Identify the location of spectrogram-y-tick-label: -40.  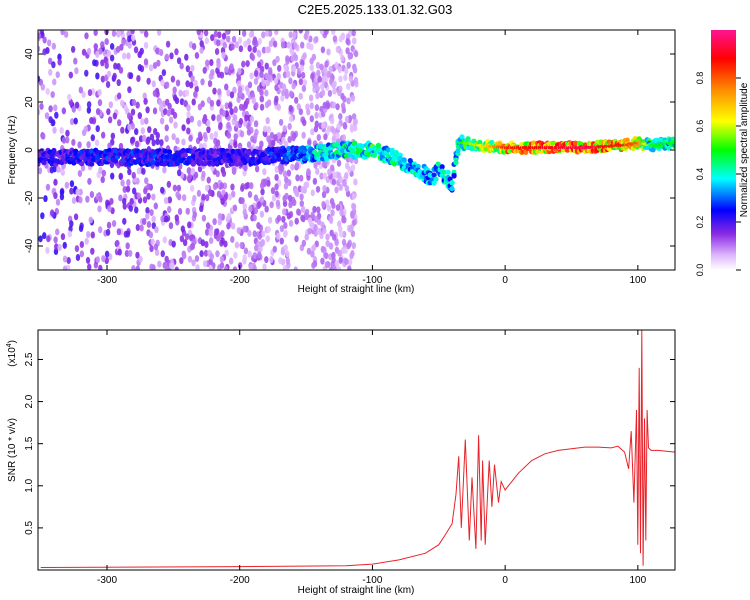
(29, 245).